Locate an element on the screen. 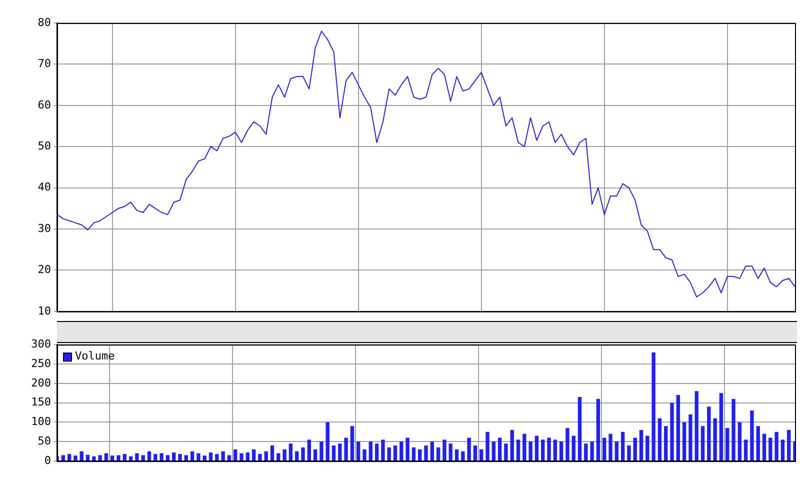 The image size is (800, 477). y-tick-label: 150 is located at coordinates (41, 402).